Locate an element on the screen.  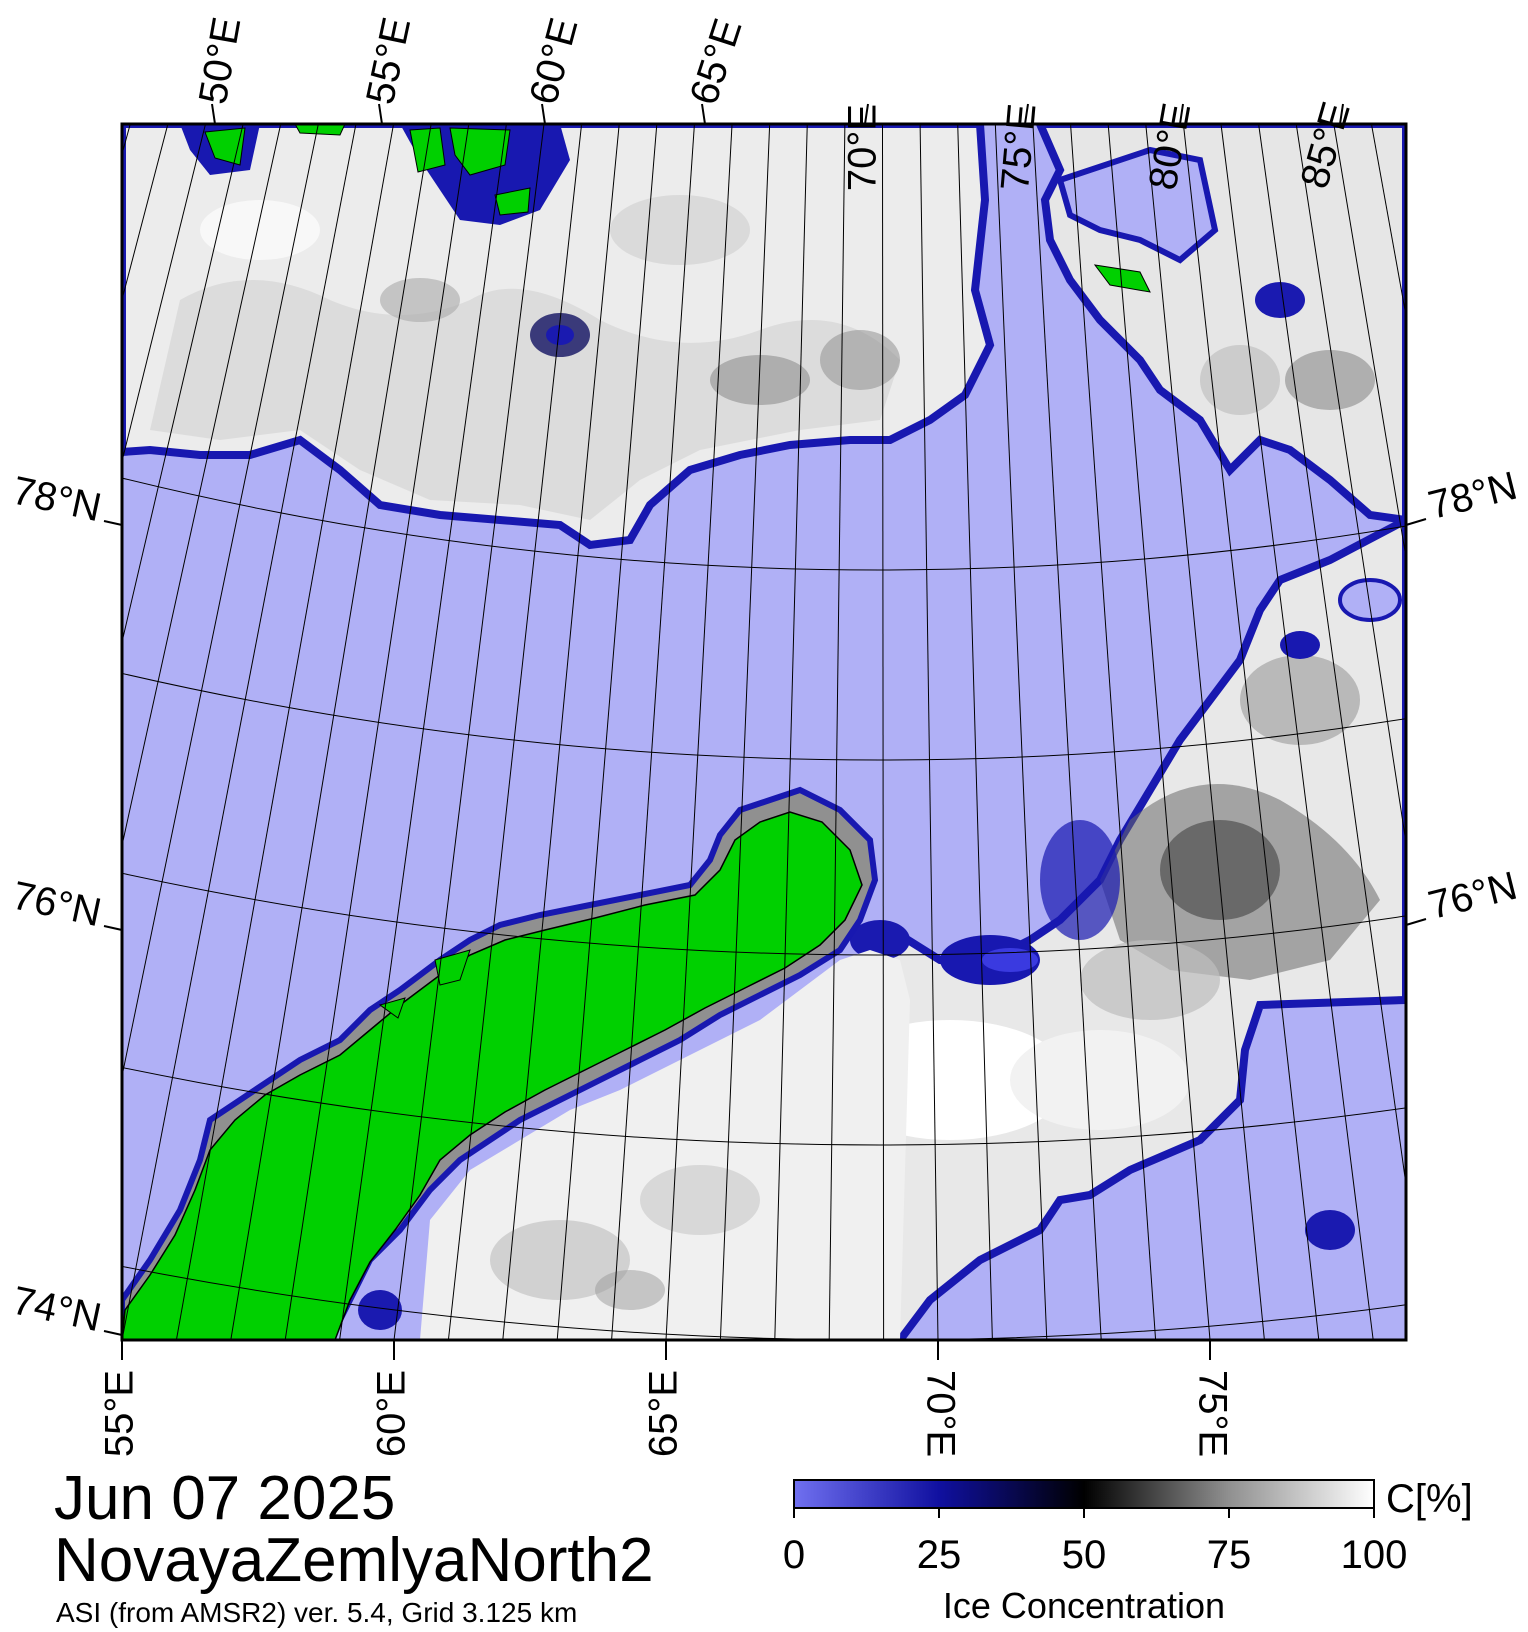
colorbar-tick-label: 100 is located at coordinates (1374, 1555).